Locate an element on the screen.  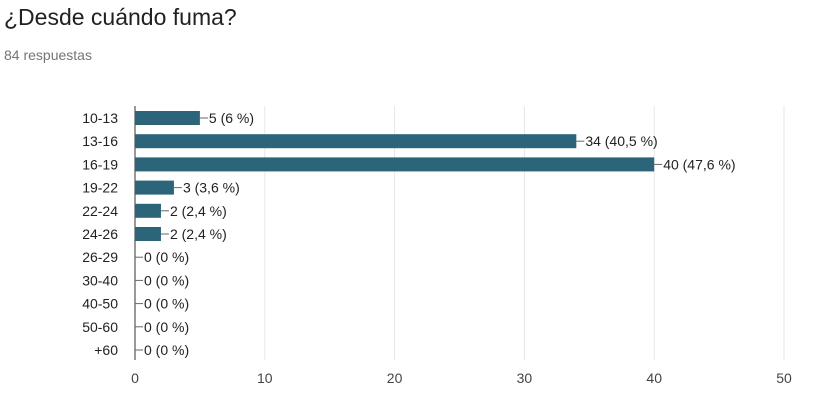
category-label: 40-50 is located at coordinates (100, 304).